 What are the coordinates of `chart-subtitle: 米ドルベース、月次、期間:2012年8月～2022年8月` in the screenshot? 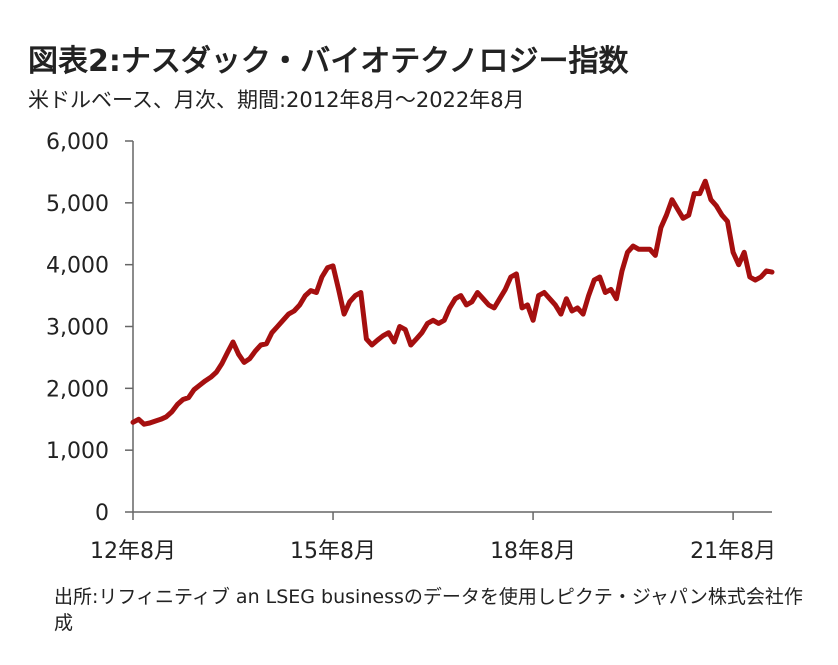 It's located at (276, 100).